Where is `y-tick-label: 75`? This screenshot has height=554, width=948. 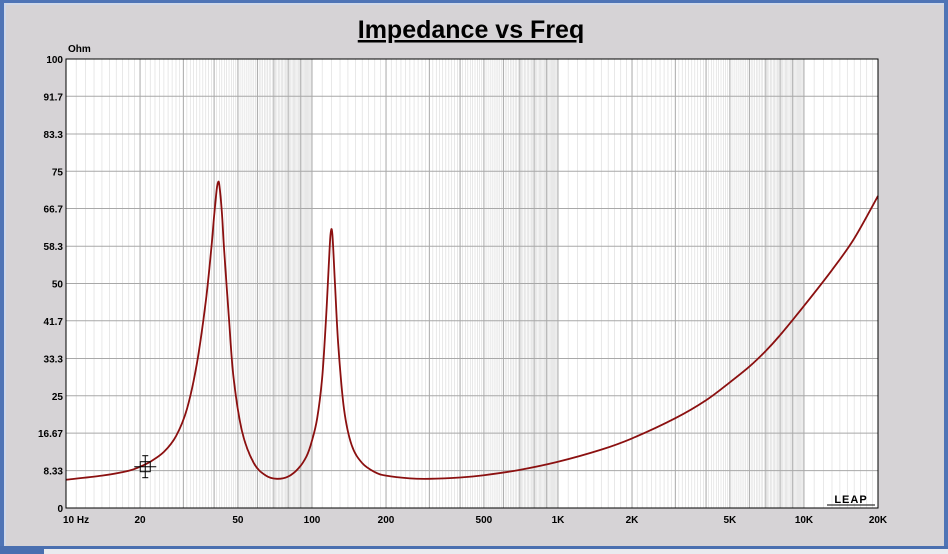
y-tick-label: 75 is located at coordinates (58, 172).